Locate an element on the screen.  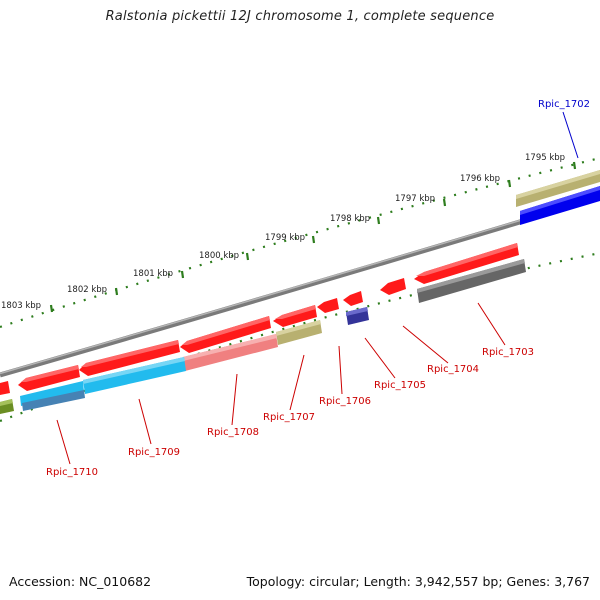
gene-green-left-edge-shade is located at coordinates (6, 402).